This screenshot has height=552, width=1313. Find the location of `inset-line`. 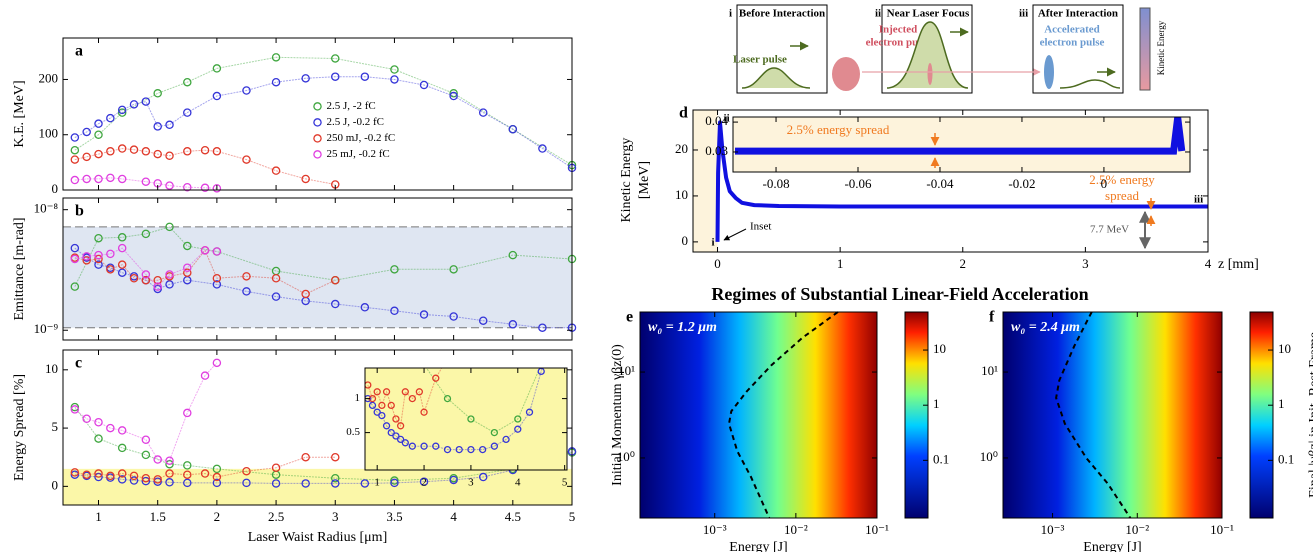

inset-line is located at coordinates (960, 136).